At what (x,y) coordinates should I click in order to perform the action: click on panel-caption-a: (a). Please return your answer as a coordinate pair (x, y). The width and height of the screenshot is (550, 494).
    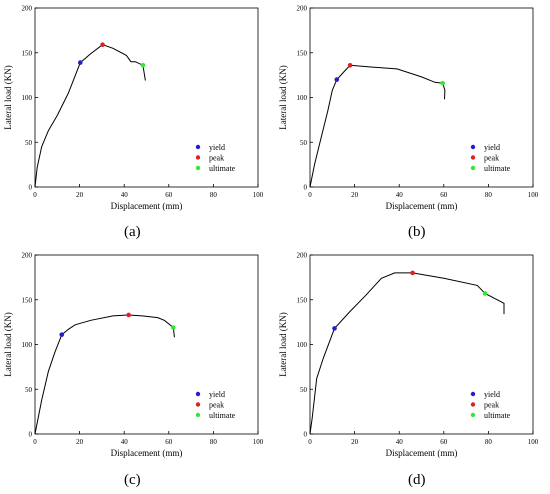
    Looking at the image, I should click on (132, 232).